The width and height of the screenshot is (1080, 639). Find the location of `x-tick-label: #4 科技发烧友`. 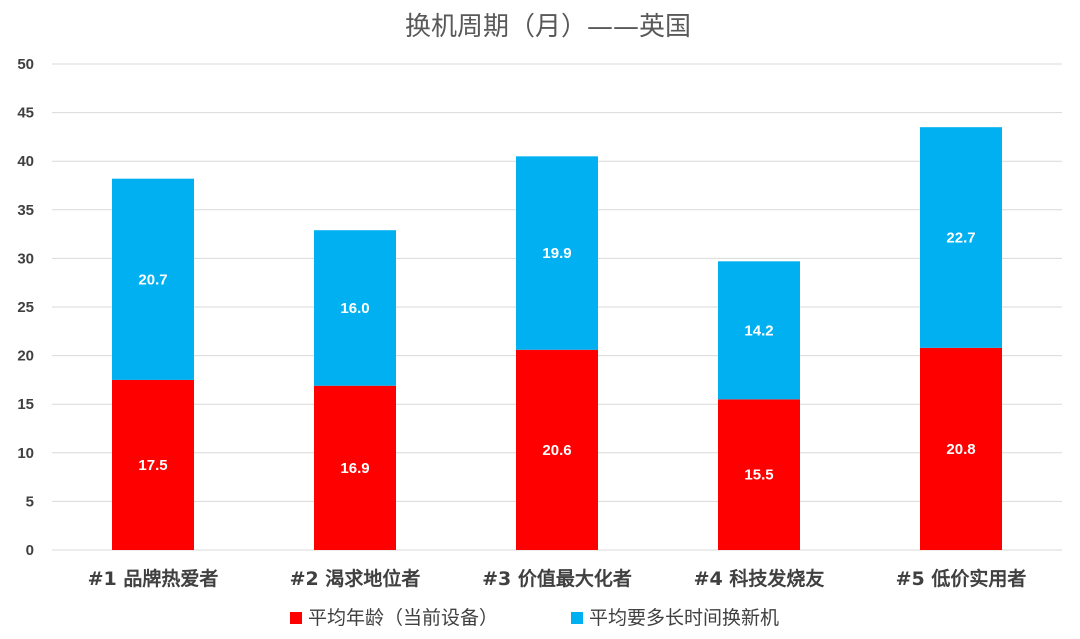

x-tick-label: #4 科技发烧友 is located at coordinates (759, 578).